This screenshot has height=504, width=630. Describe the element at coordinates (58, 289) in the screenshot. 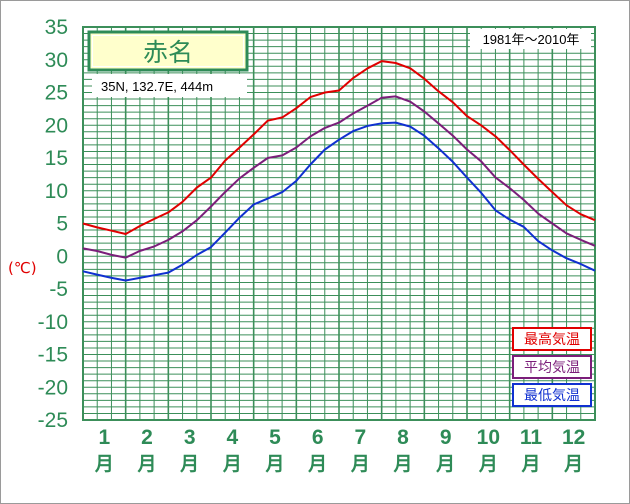

I see `y-tick-label: -5` at that location.